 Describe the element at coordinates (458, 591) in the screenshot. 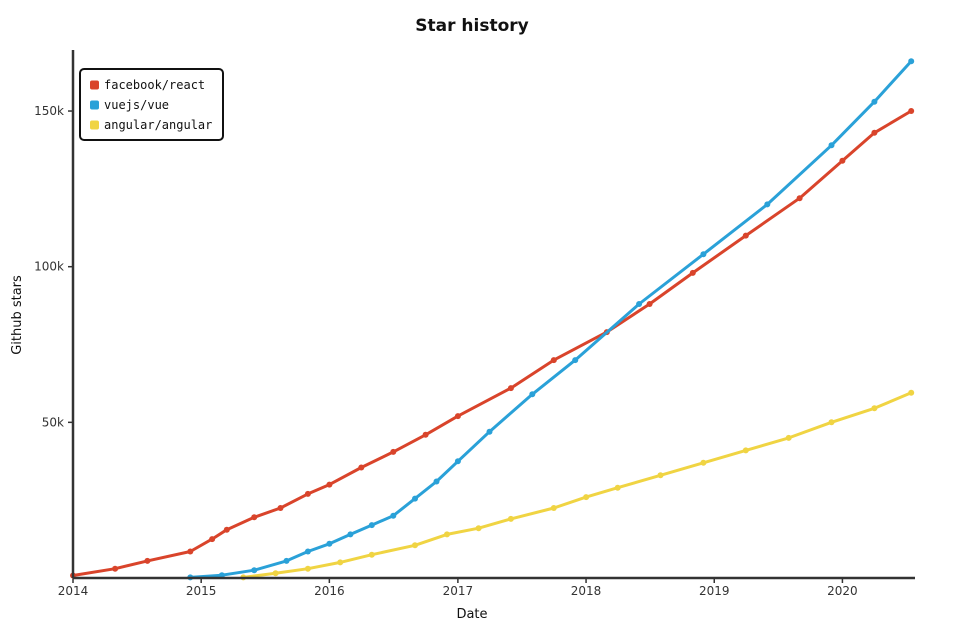

I see `x-tick-label: 2017` at that location.